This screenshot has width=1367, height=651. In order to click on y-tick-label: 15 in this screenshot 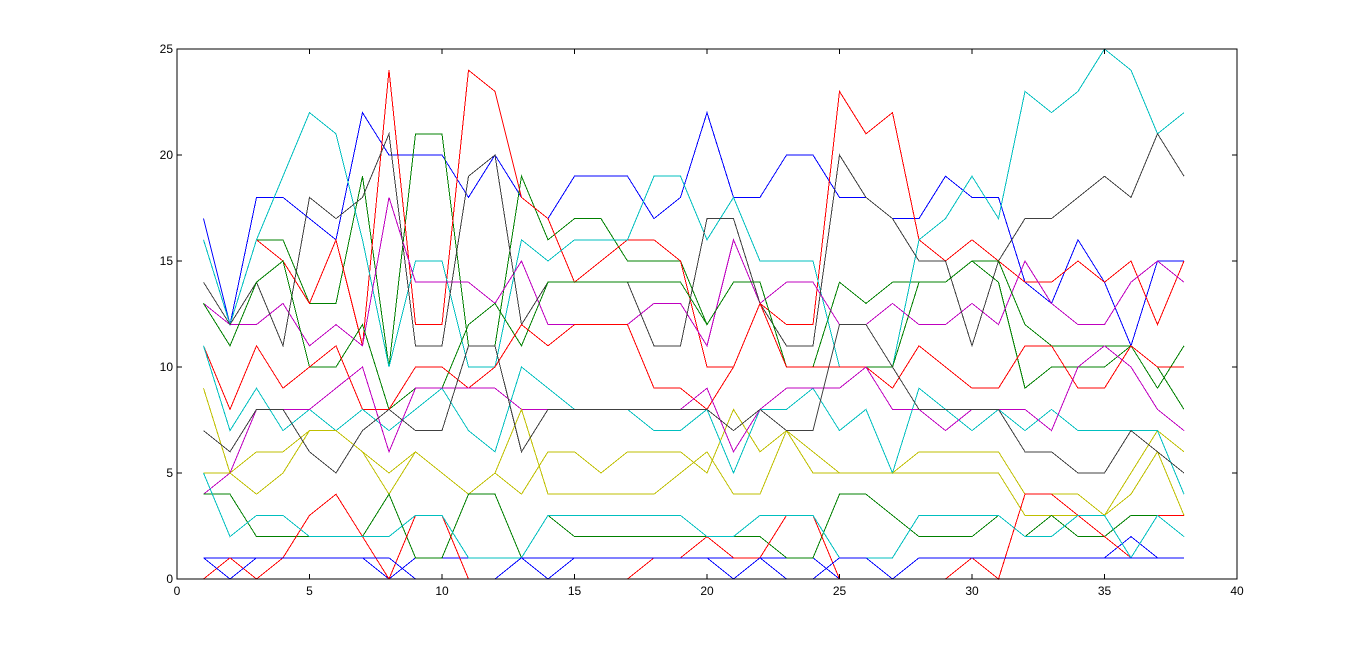, I will do `click(167, 261)`.